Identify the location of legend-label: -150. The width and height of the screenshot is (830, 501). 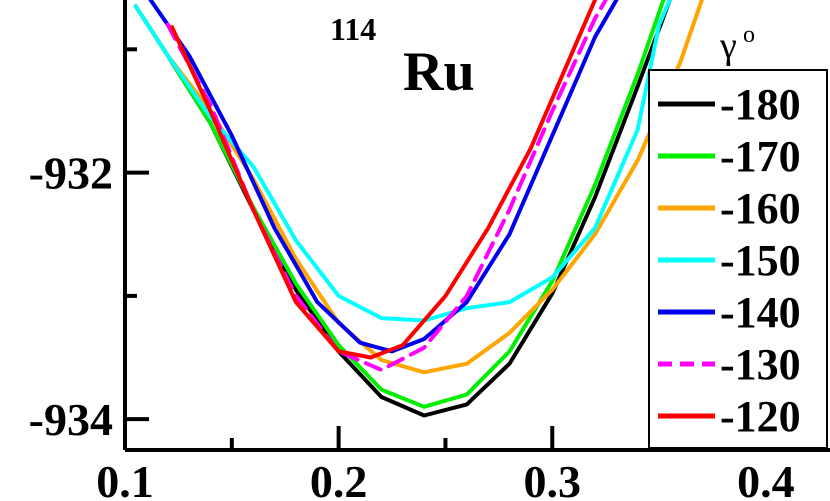
(760, 260).